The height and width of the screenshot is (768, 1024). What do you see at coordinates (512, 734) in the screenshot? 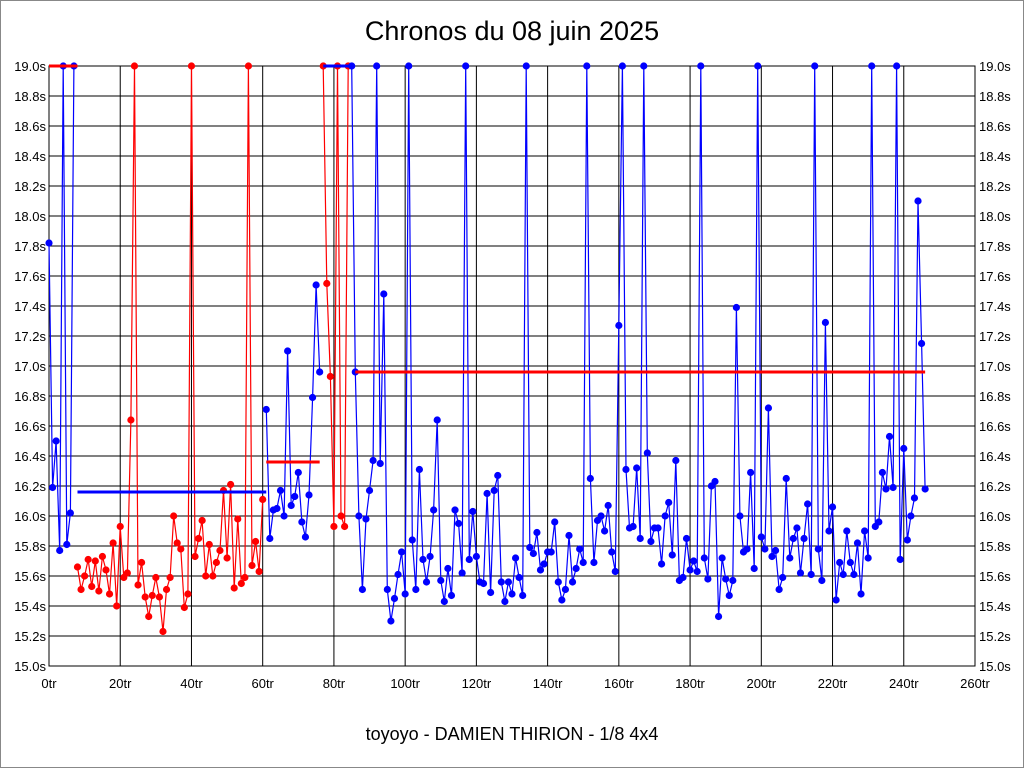
I see `chart-footer: toyoyo - DAMIEN THIRION - 1/8 4x4` at bounding box center [512, 734].